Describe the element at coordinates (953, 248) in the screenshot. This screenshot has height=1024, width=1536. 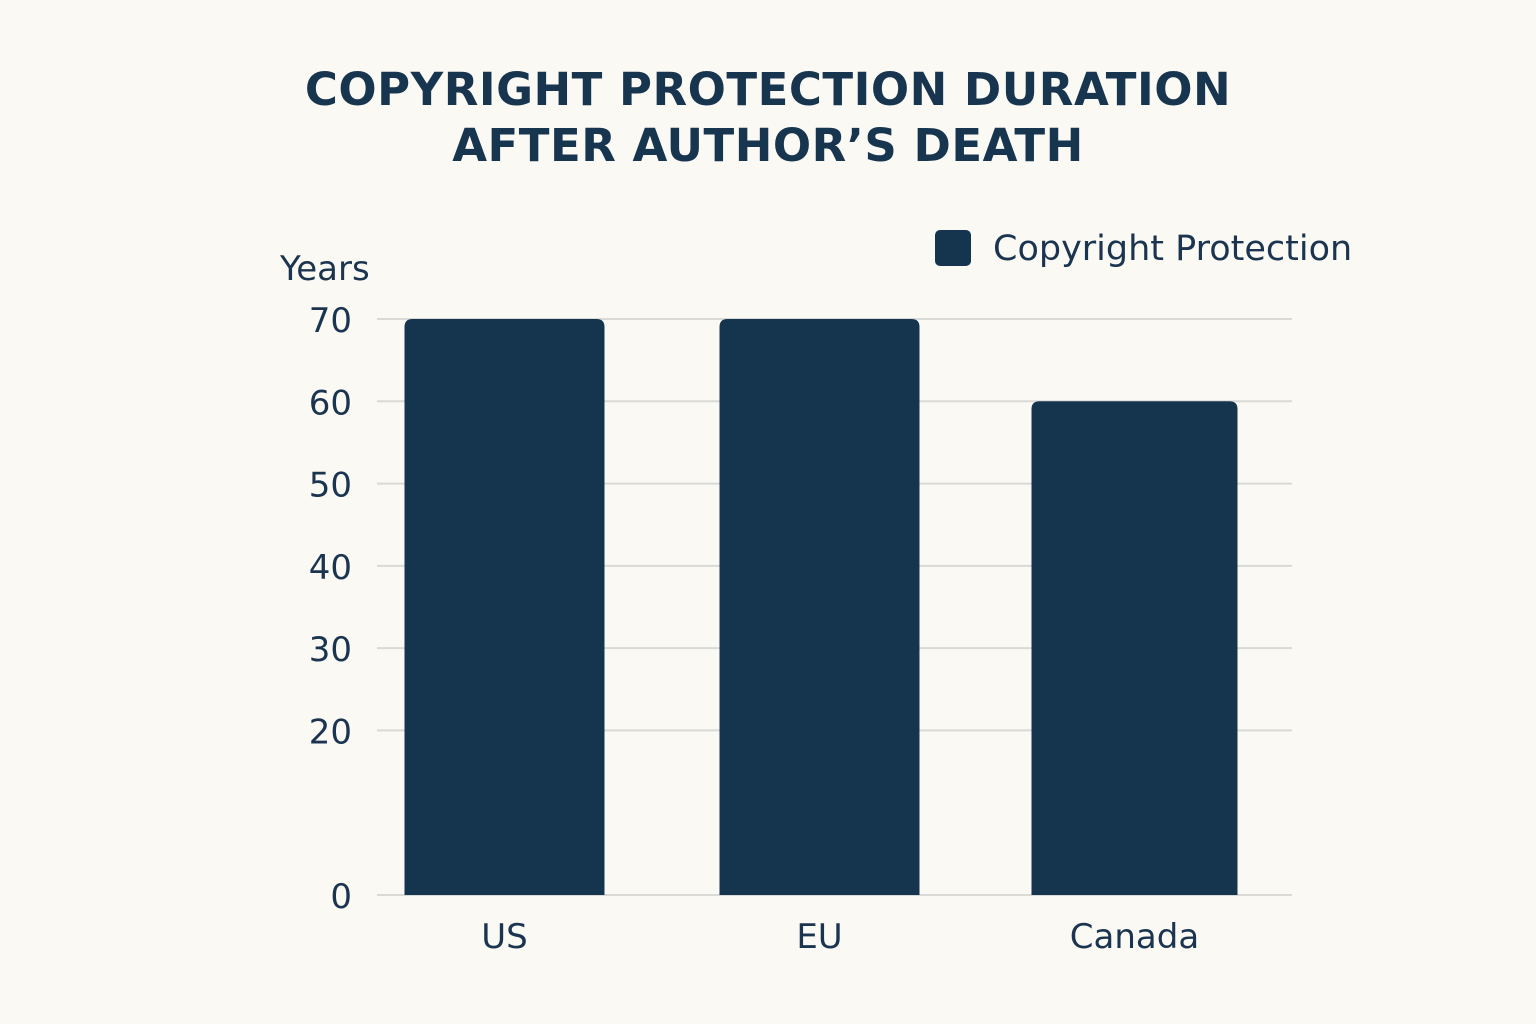
I see `legend-swatch` at that location.